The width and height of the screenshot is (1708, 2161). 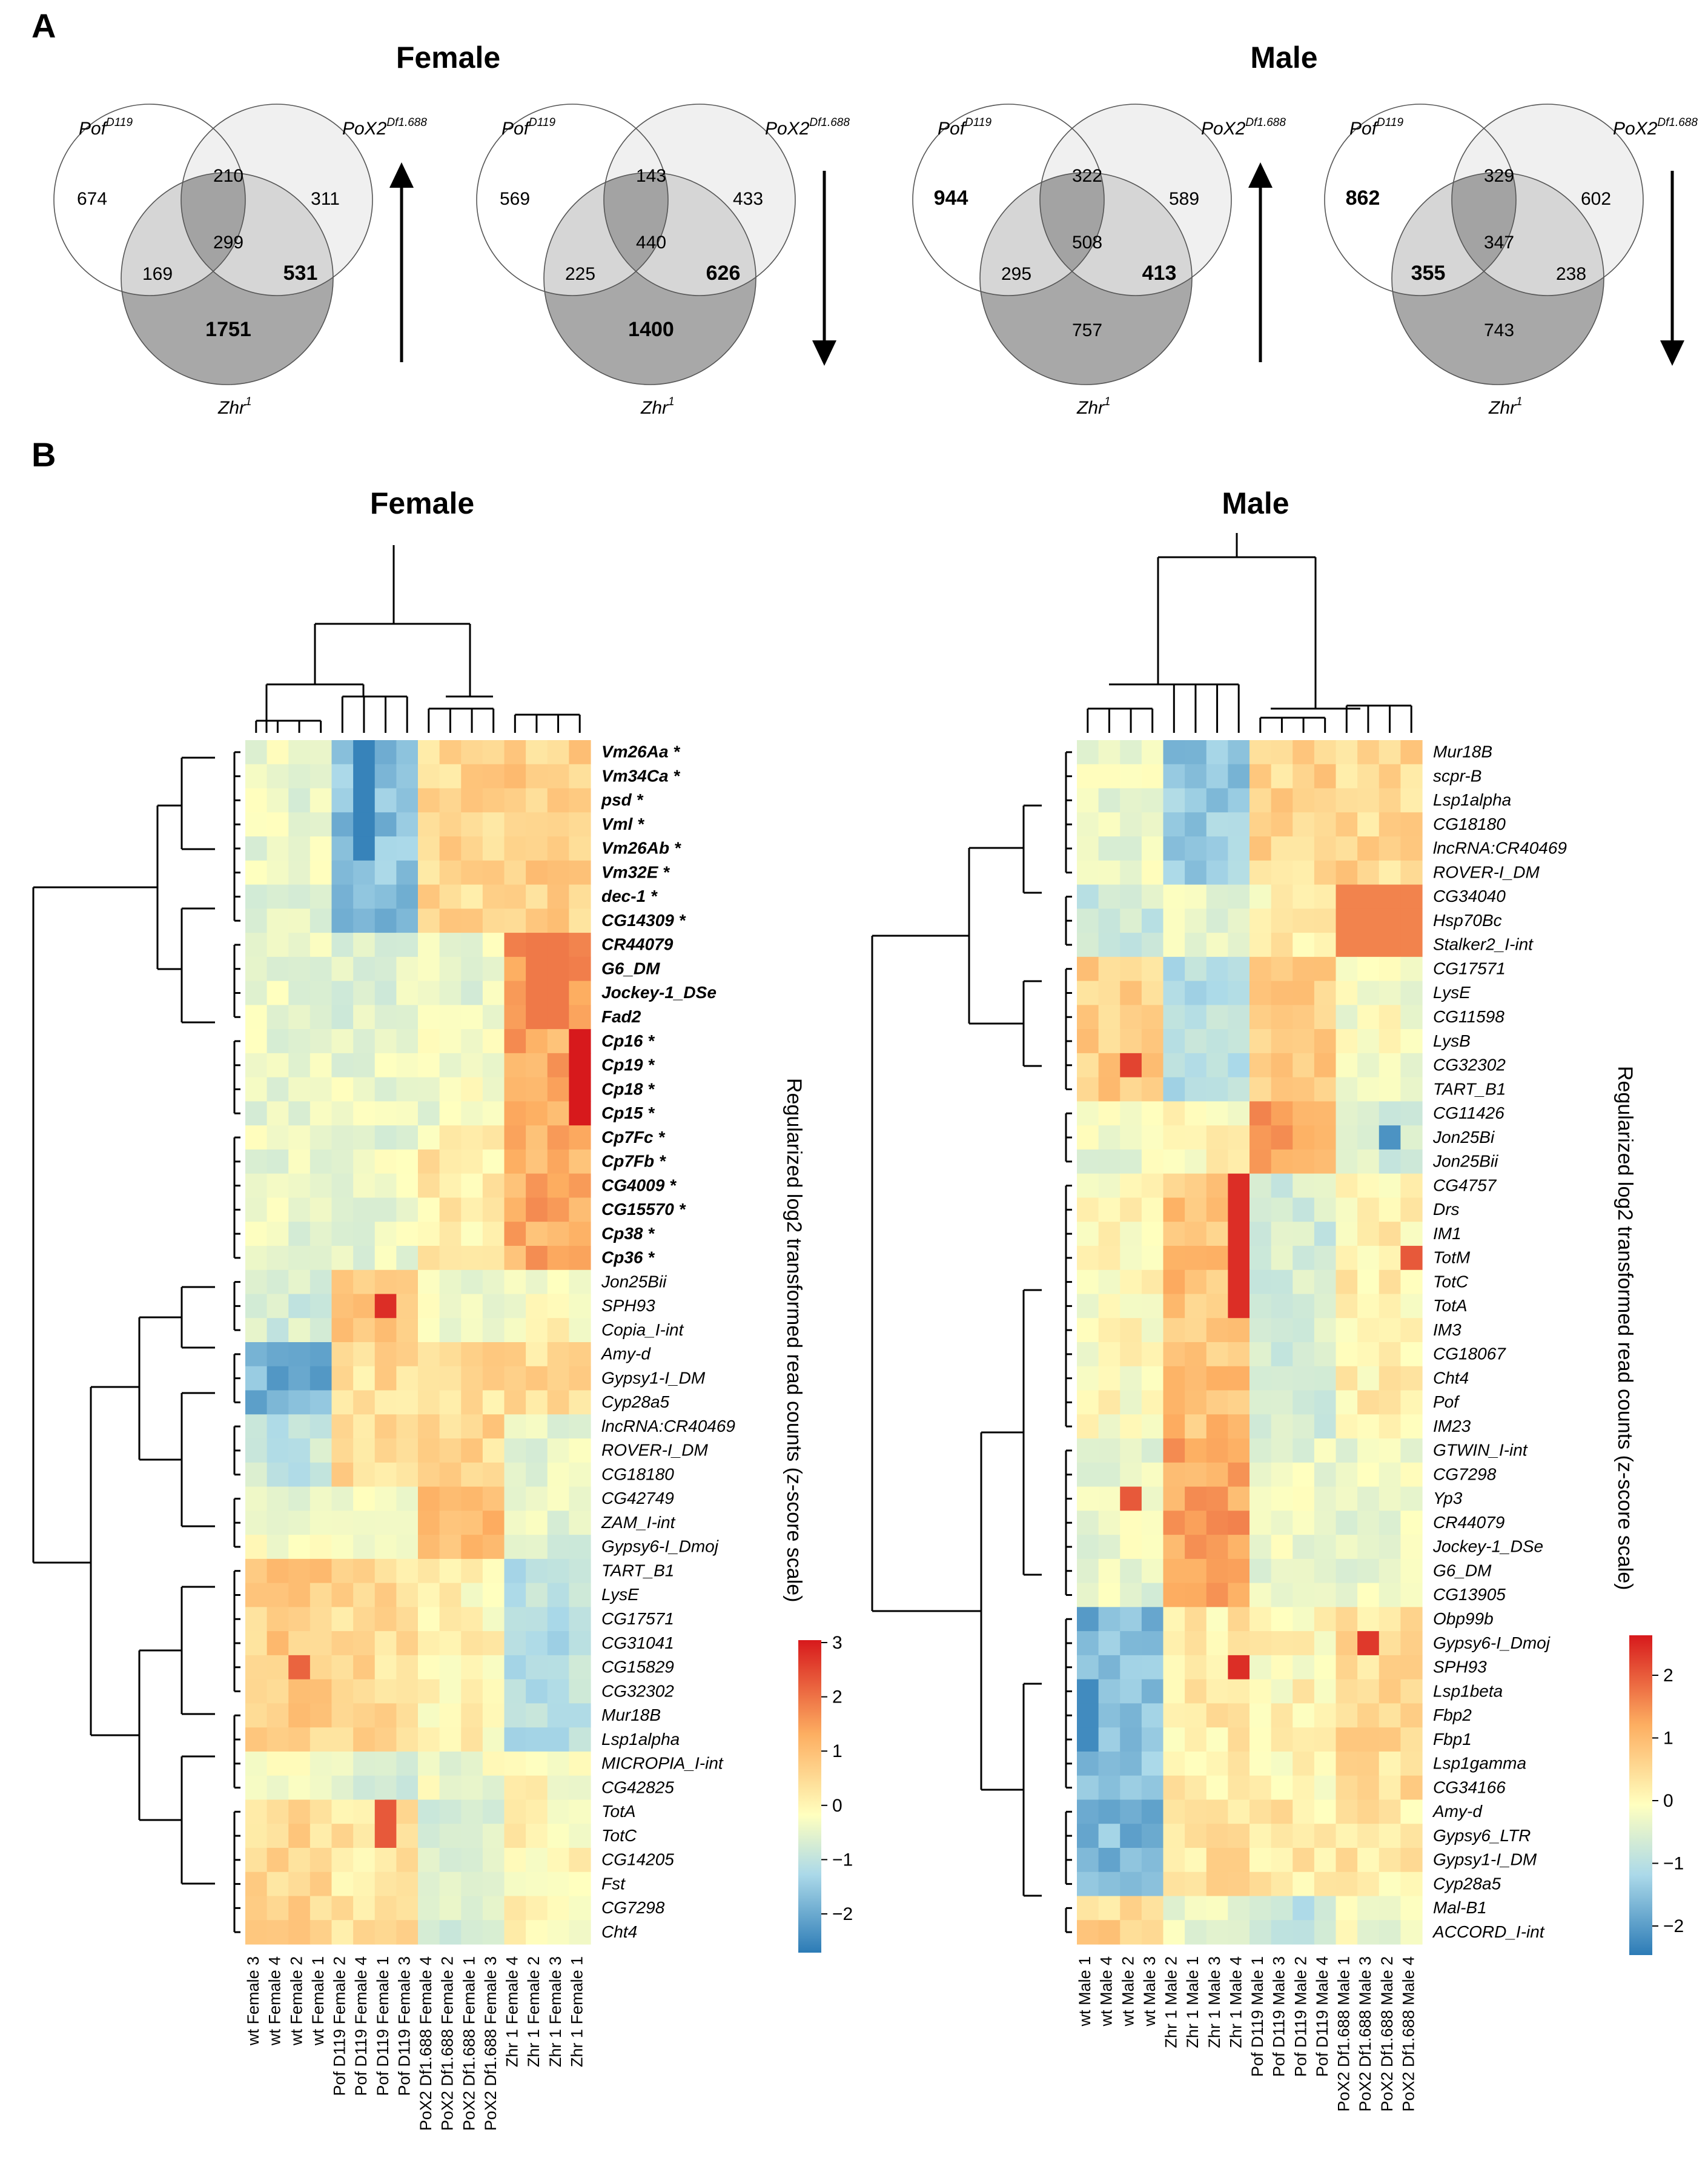 What do you see at coordinates (637, 945) in the screenshot?
I see `female-gene-label: CR44079` at bounding box center [637, 945].